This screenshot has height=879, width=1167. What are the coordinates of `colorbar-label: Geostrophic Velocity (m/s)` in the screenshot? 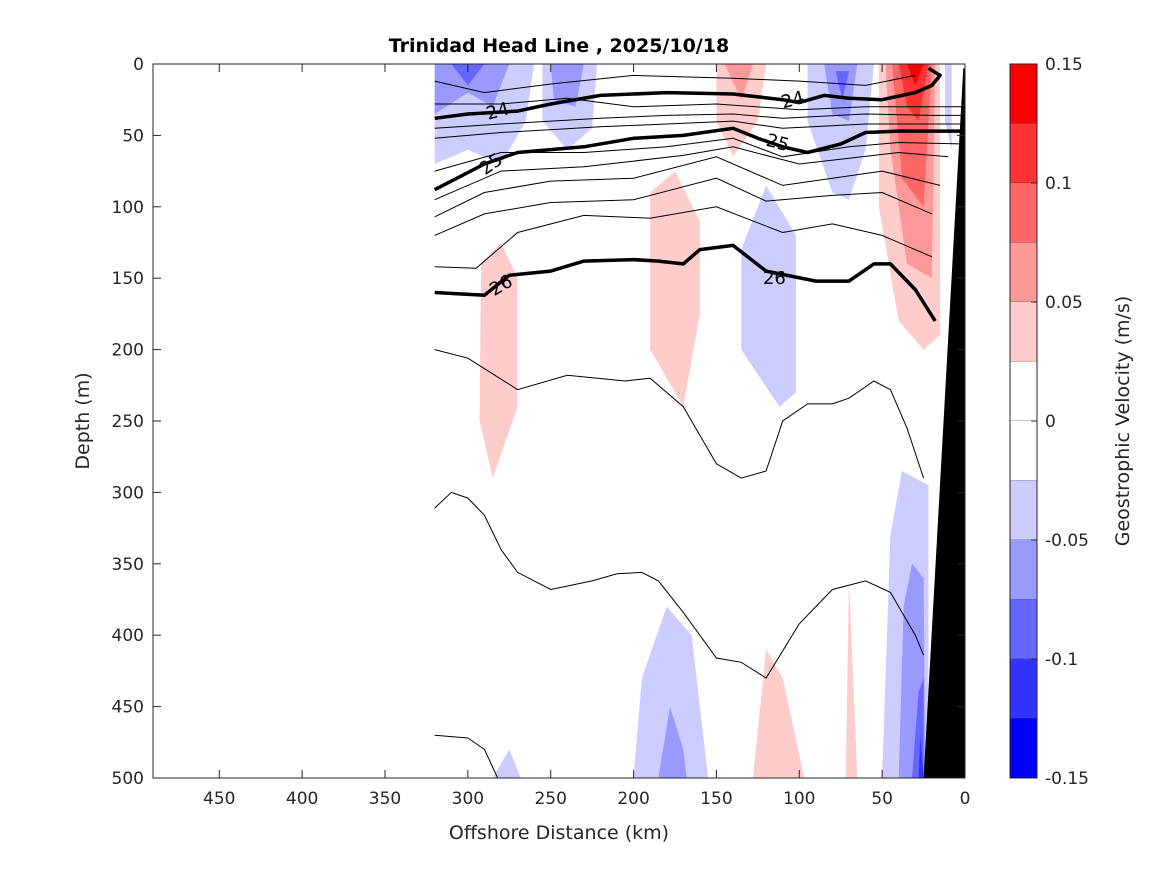 It's located at (1123, 421).